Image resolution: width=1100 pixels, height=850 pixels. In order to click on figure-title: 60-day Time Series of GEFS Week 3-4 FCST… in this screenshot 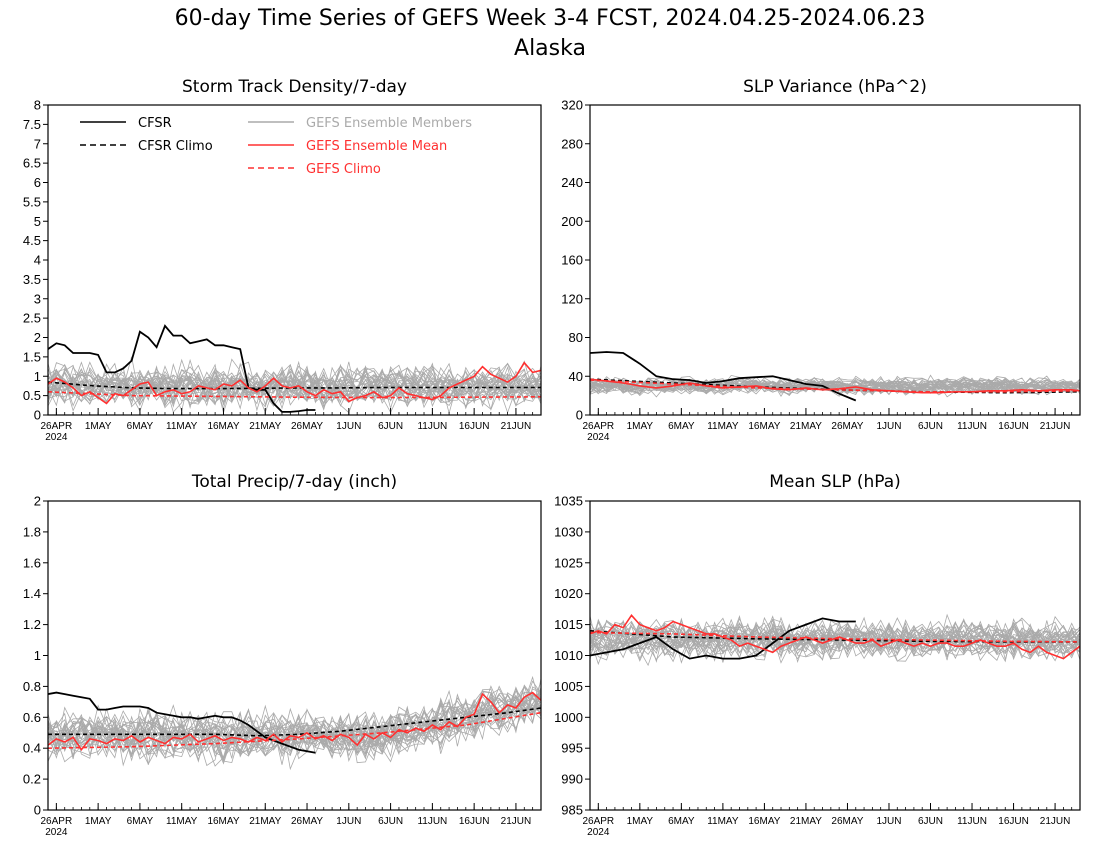, I will do `click(550, 18)`.